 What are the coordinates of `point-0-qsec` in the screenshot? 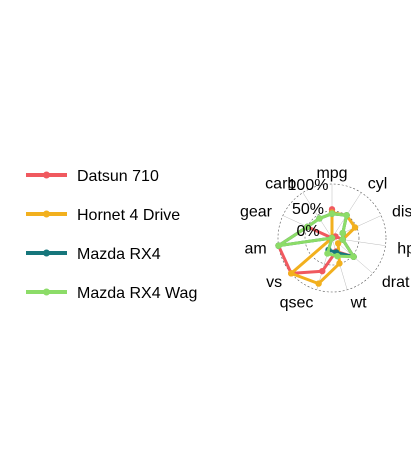 It's located at (322, 271).